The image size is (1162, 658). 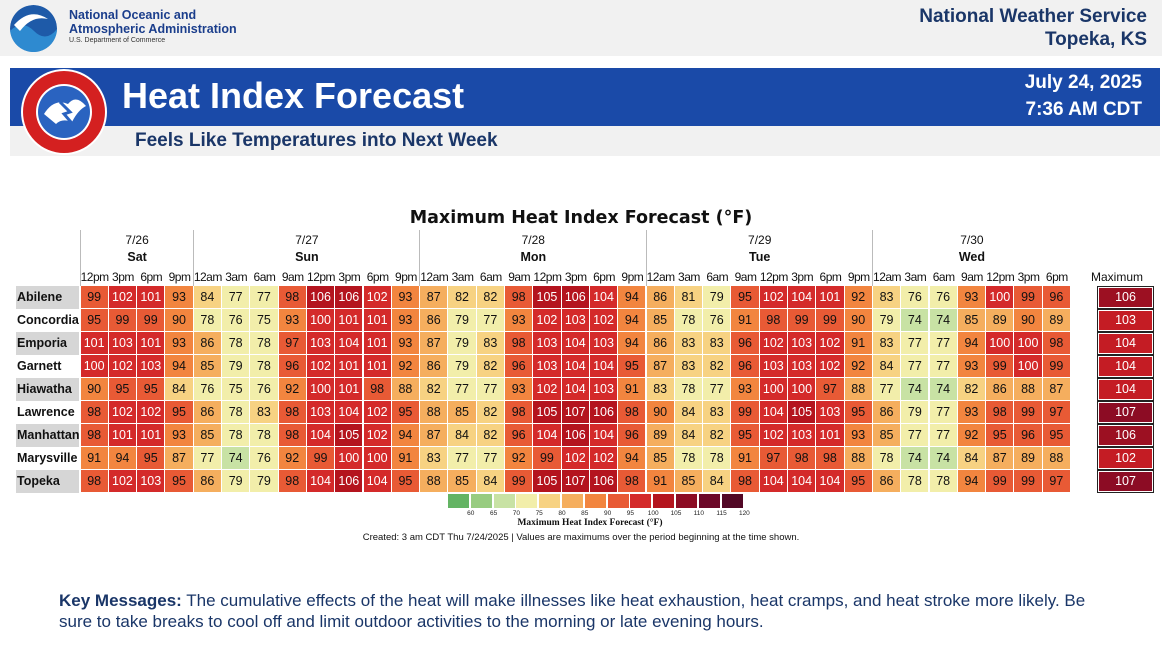 I want to click on time-column-label: 9pm, so click(x=179, y=277).